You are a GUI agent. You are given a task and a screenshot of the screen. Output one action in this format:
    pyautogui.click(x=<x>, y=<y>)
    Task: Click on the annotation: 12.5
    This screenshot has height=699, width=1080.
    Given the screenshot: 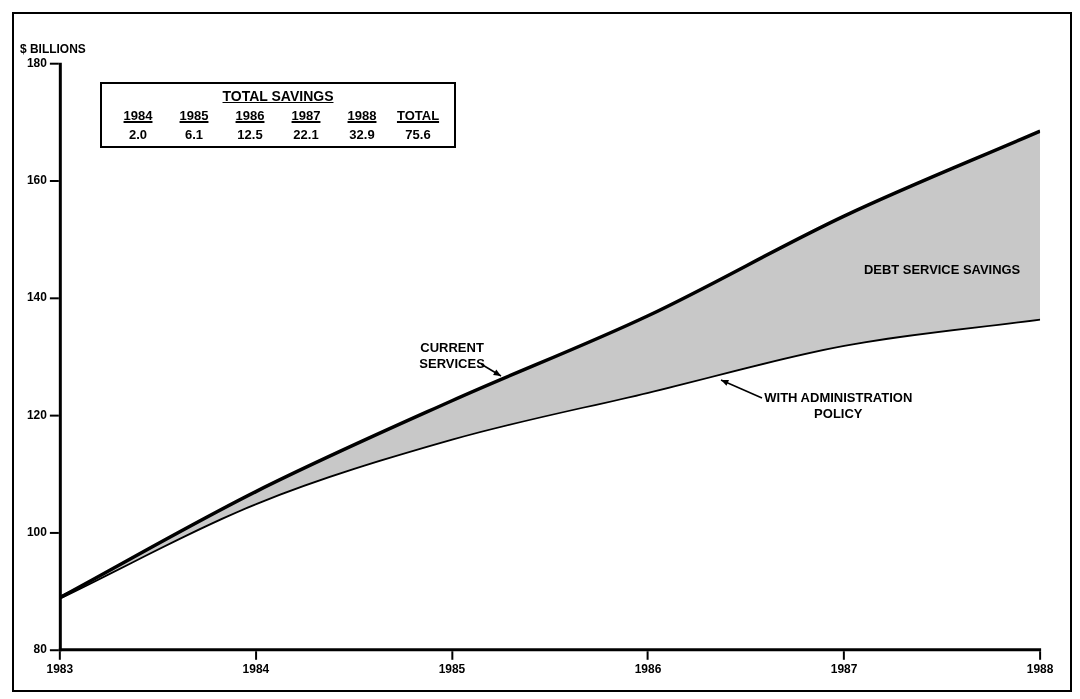 What is the action you would take?
    pyautogui.click(x=250, y=134)
    